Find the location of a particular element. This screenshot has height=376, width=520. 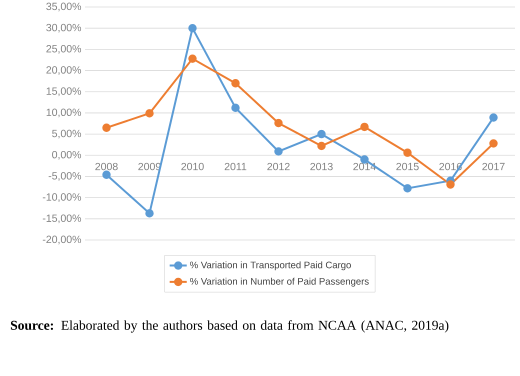

y-tick-label: 0,00% is located at coordinates (67, 155).